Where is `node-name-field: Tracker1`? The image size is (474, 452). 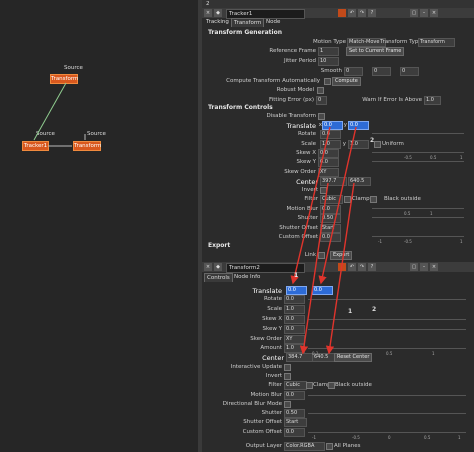
node-name-field: Tracker1 is located at coordinates (265, 14).